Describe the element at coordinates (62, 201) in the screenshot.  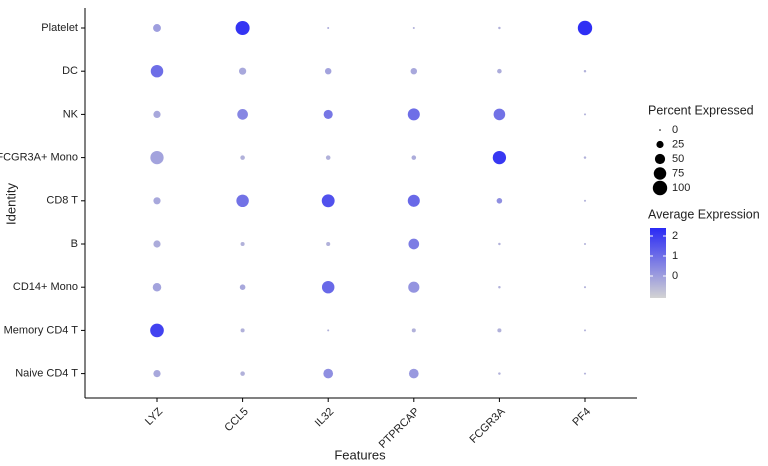
I see `y-tick-label: CD8 T` at that location.